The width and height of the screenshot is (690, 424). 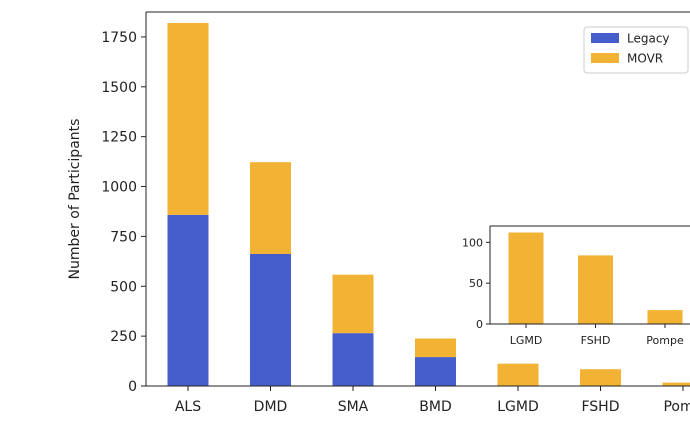 What do you see at coordinates (435, 407) in the screenshot?
I see `x-tick-label-bmd: BMD` at bounding box center [435, 407].